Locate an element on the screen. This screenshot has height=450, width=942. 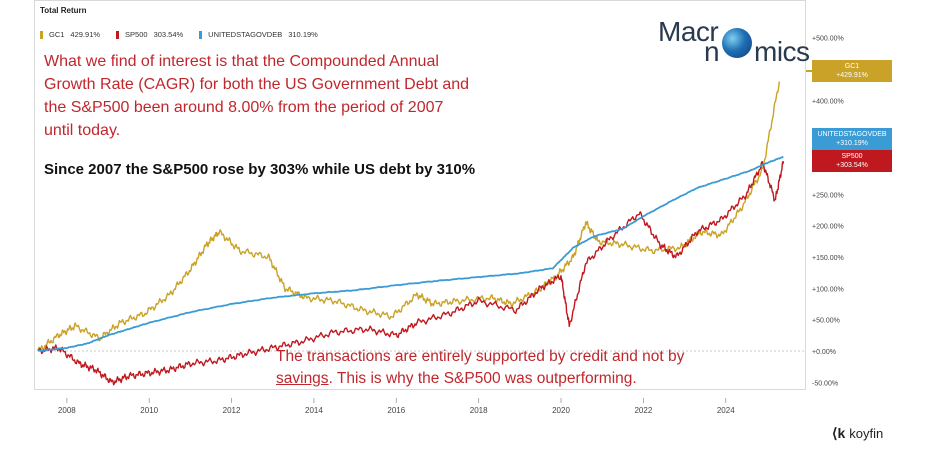
globe-icon is located at coordinates (737, 43).